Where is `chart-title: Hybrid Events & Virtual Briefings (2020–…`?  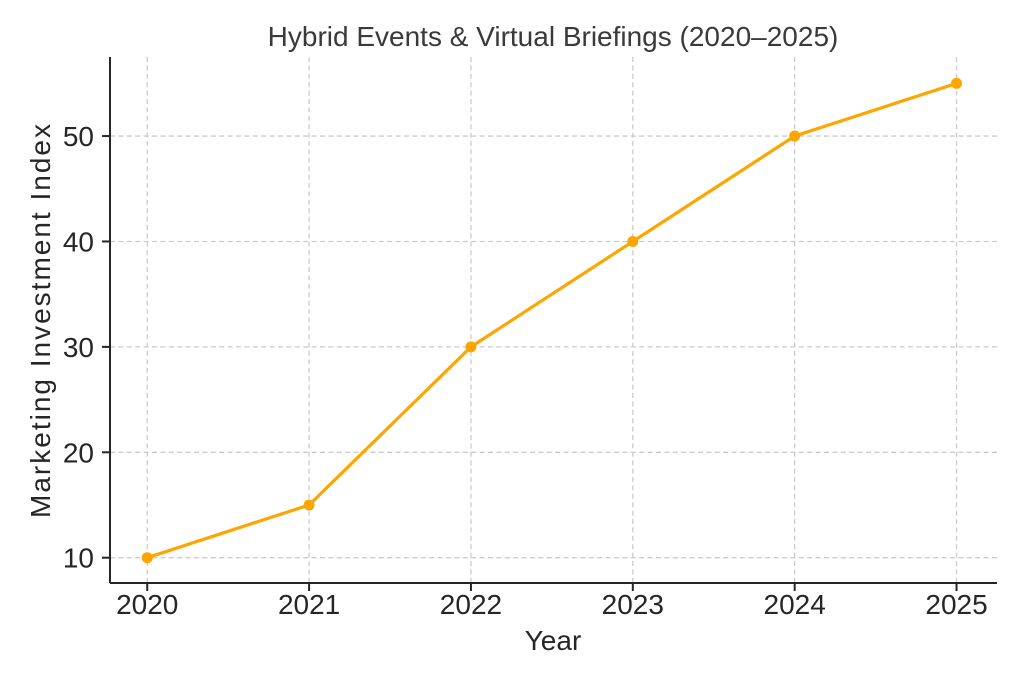 chart-title: Hybrid Events & Virtual Briefings (2020–… is located at coordinates (553, 36).